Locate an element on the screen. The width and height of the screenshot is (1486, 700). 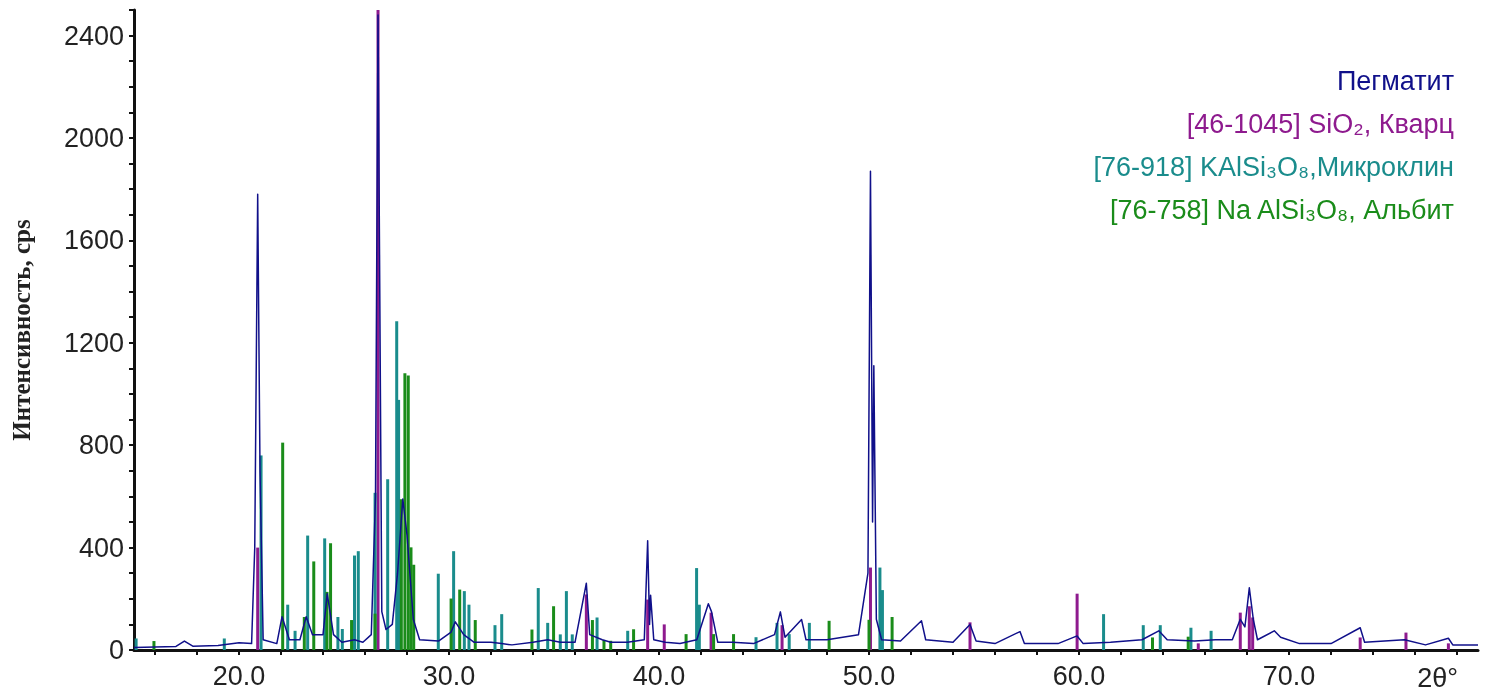
text: [76-758] Na AlSi₃O₈, Альбит is located at coordinates (1281, 209).